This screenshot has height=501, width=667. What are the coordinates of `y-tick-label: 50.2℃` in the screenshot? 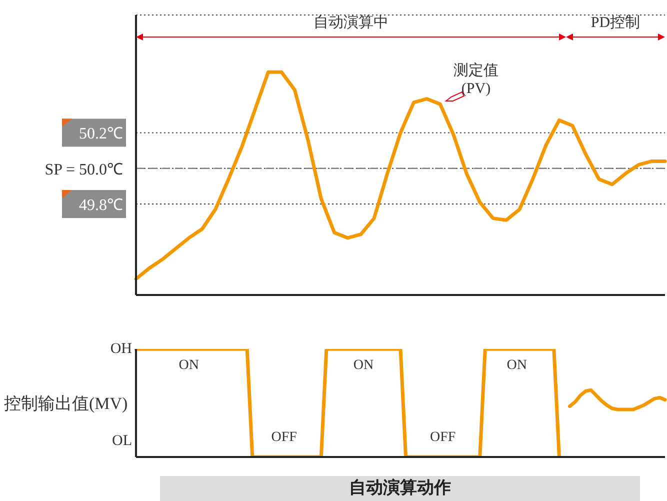 It's located at (101, 134).